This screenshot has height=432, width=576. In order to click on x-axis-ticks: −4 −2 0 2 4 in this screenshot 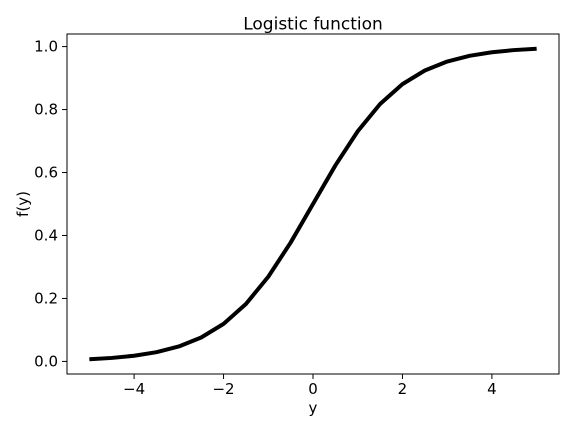, I will do `click(310, 386)`.